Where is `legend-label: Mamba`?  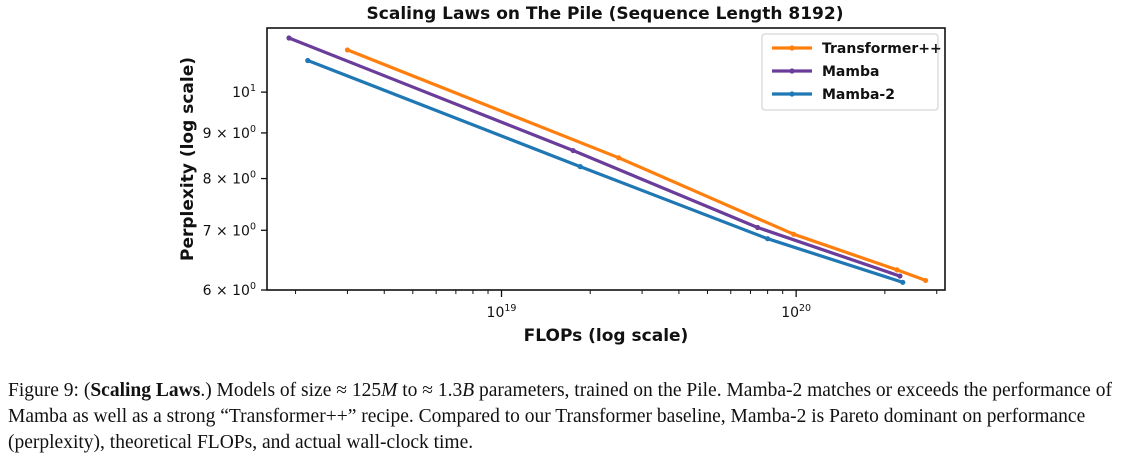
legend-label: Mamba is located at coordinates (850, 72).